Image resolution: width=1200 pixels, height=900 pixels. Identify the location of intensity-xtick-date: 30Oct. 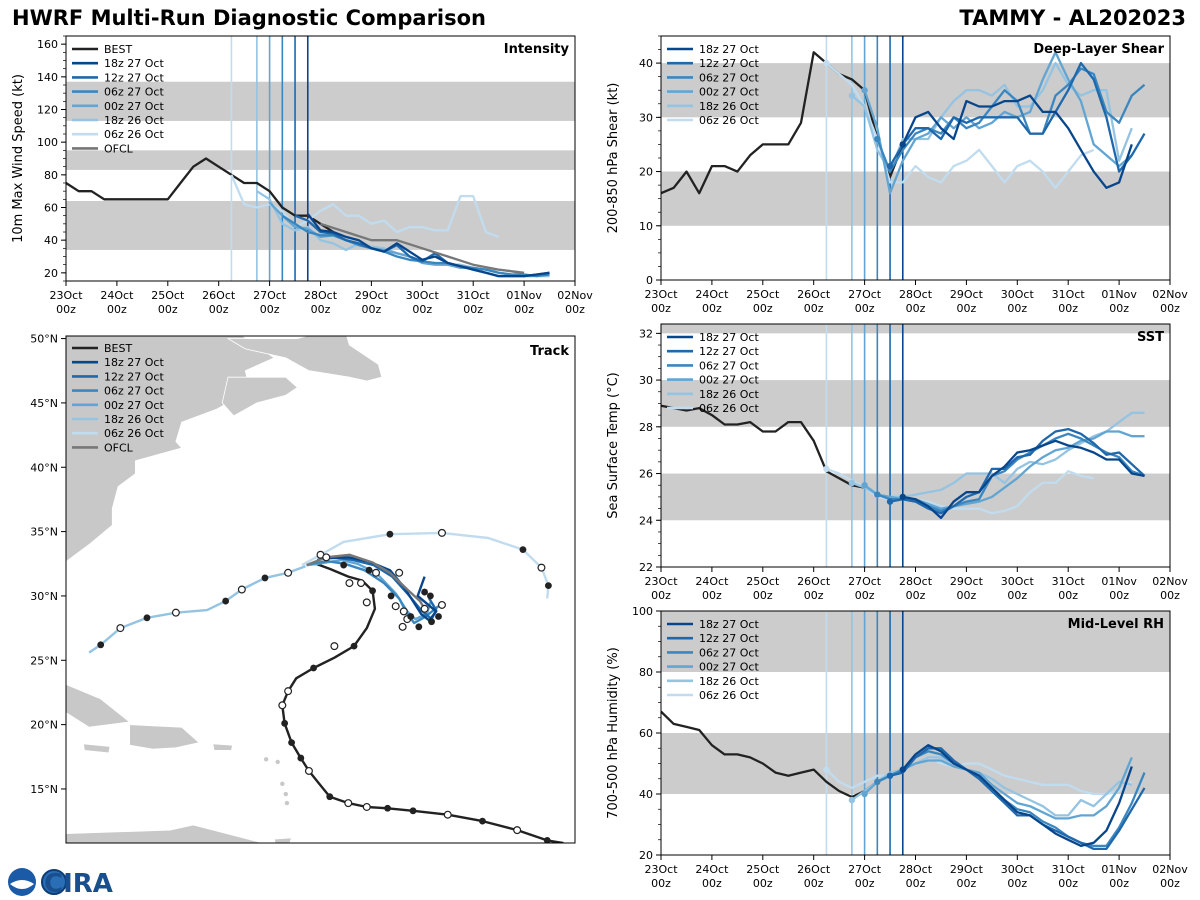
(423, 295).